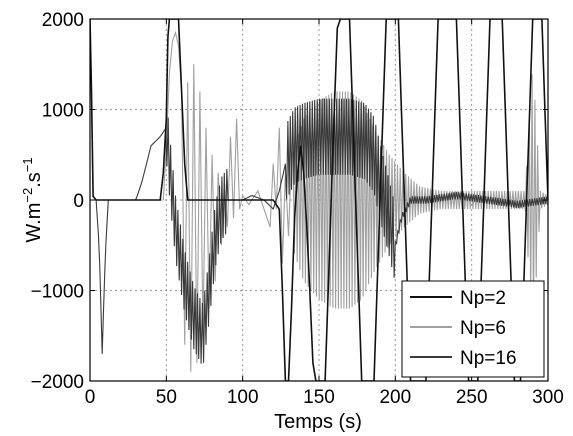 The height and width of the screenshot is (436, 573). What do you see at coordinates (488, 358) in the screenshot?
I see `legend-label-np16: Np=16` at bounding box center [488, 358].